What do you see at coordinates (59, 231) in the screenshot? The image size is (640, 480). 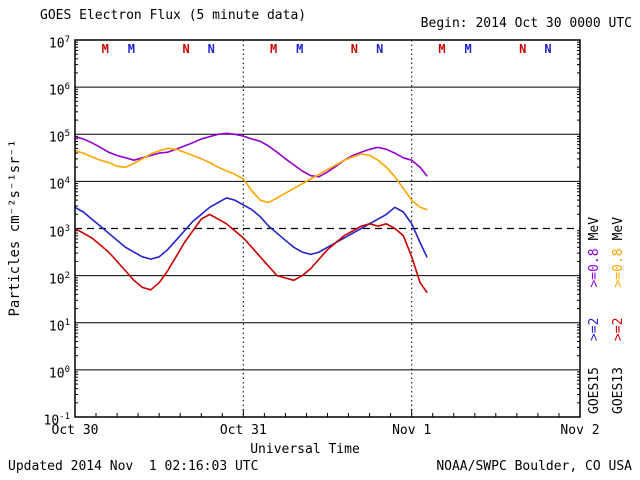 I see `y-tick-label: 10³` at bounding box center [59, 231].